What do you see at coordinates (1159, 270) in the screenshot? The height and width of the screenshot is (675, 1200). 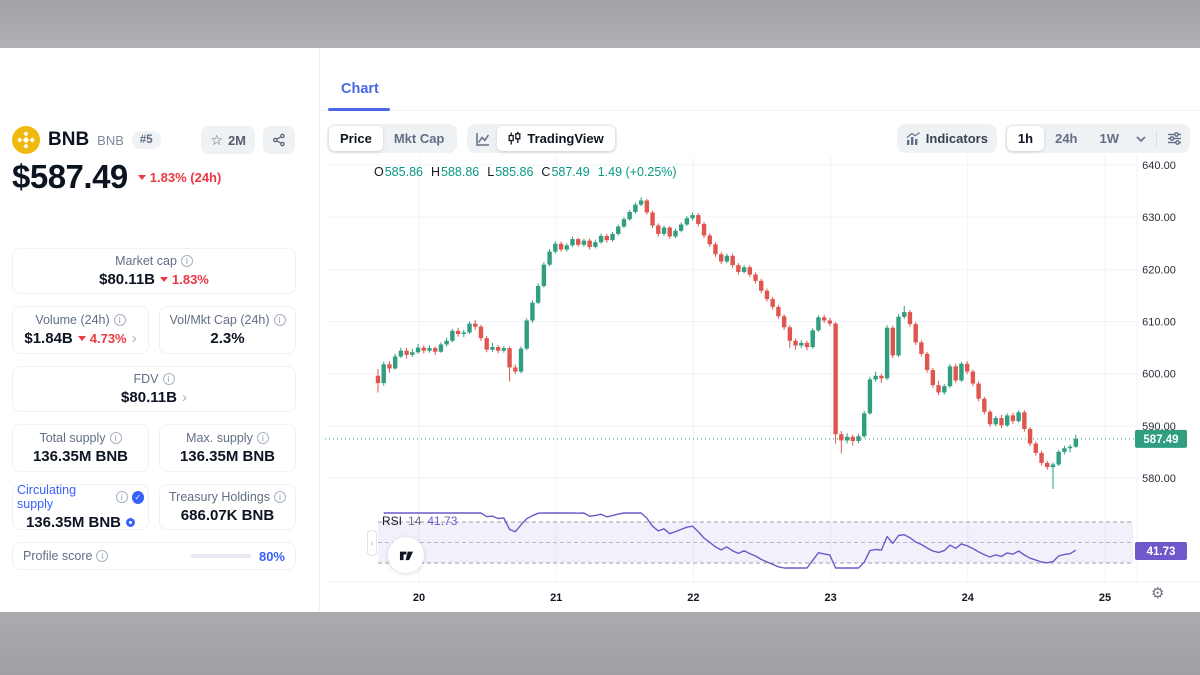 I see `svg-text: 620.00` at bounding box center [1159, 270].